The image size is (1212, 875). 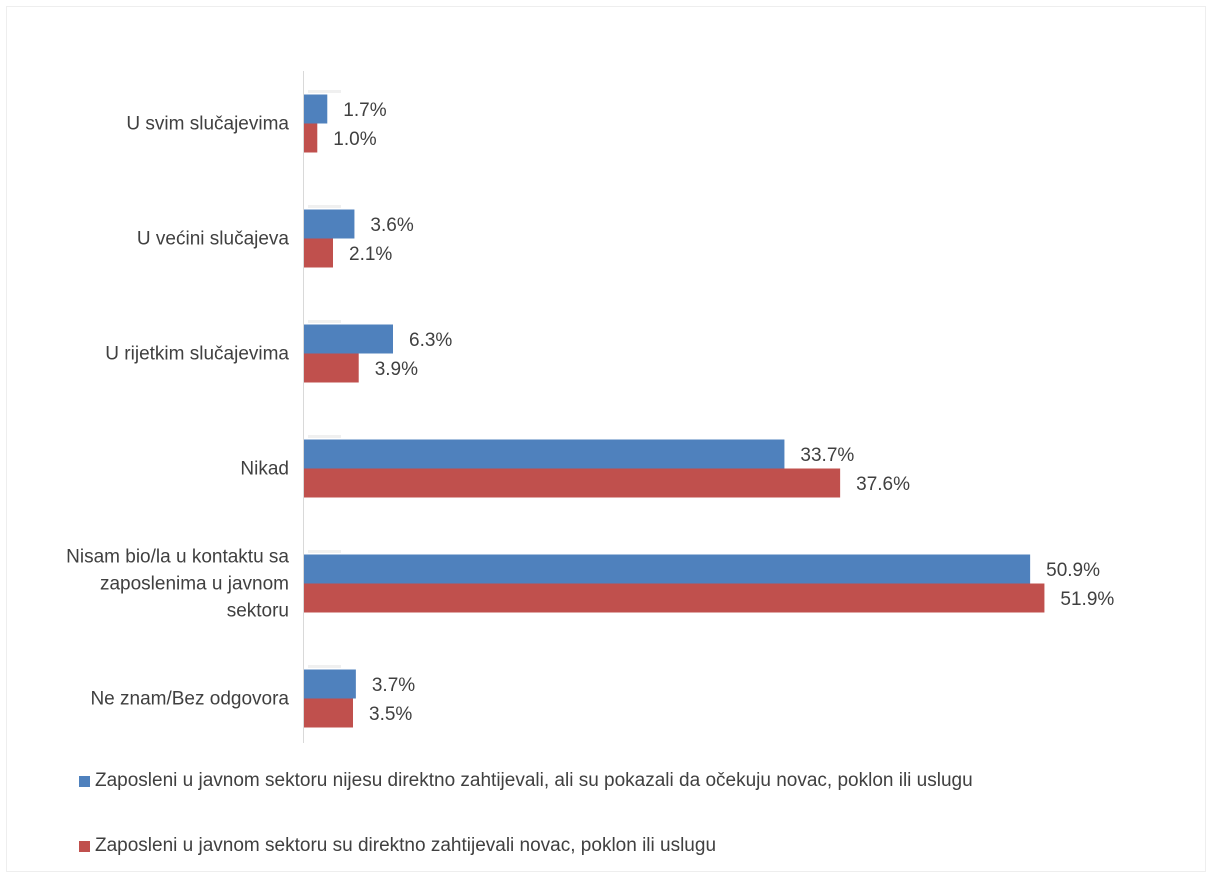 I want to click on category-label-4: Nikad, so click(x=264, y=469).